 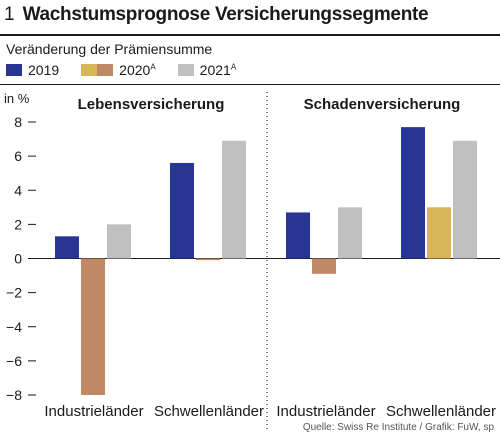 What do you see at coordinates (17, 98) in the screenshot?
I see `y-axis-label: in %` at bounding box center [17, 98].